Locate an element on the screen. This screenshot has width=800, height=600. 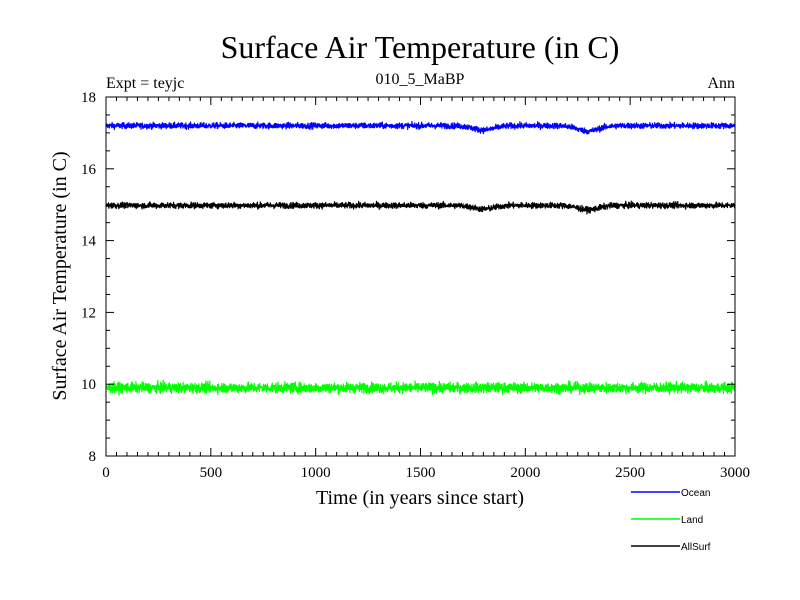
y-axis-label: Surface Air Temperature (in C) is located at coordinates (60, 275).